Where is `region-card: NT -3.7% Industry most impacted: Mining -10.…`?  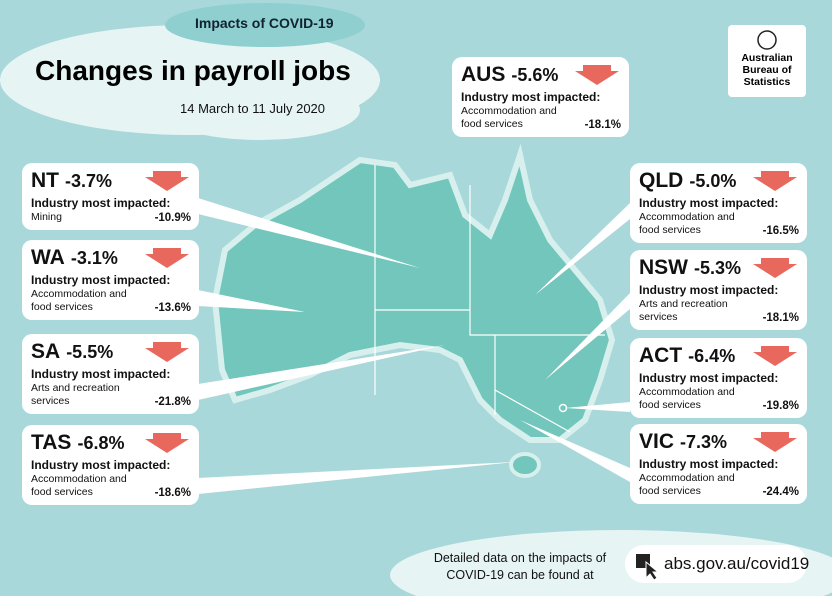
region-card: NT -3.7% Industry most impacted: Mining -10.… is located at coordinates (110, 196).